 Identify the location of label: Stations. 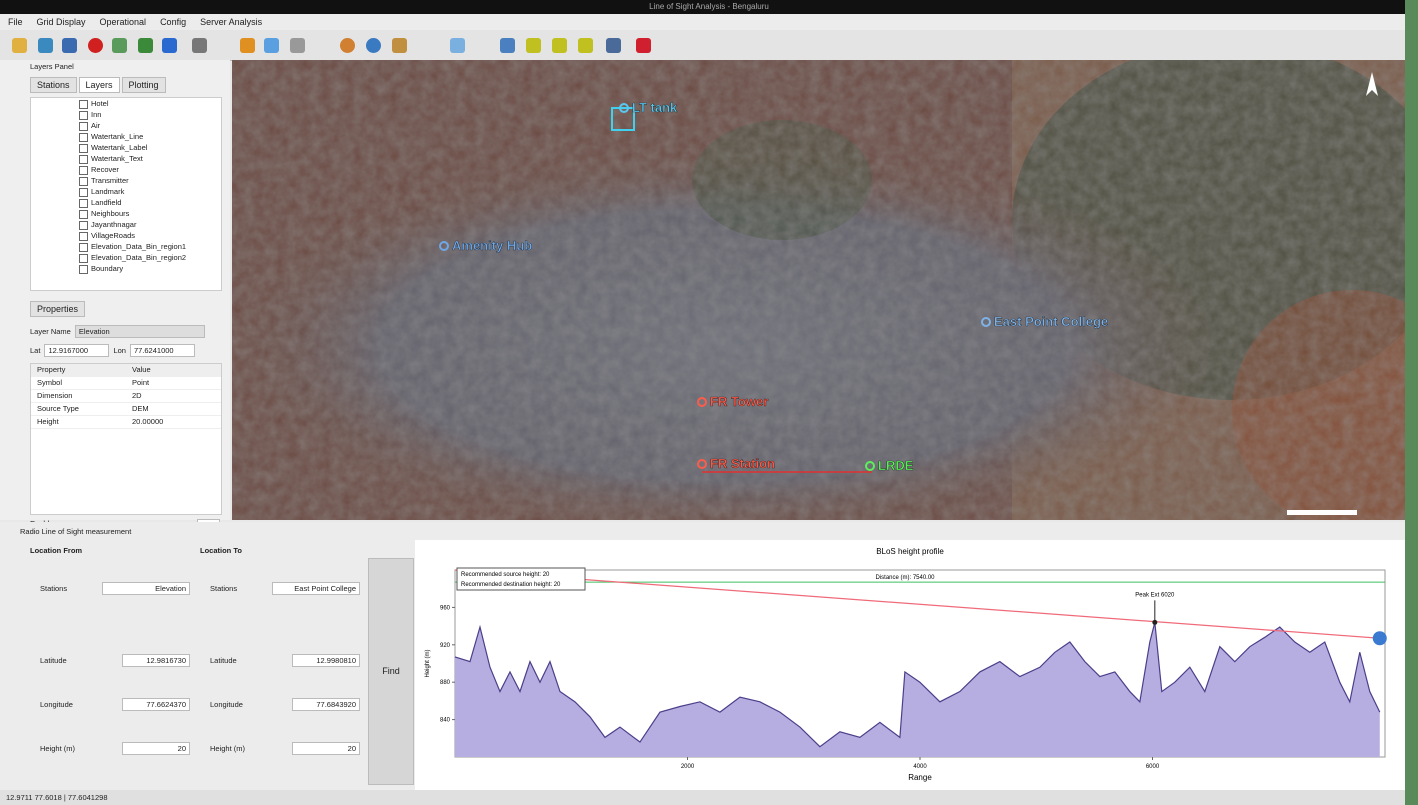
(54, 588).